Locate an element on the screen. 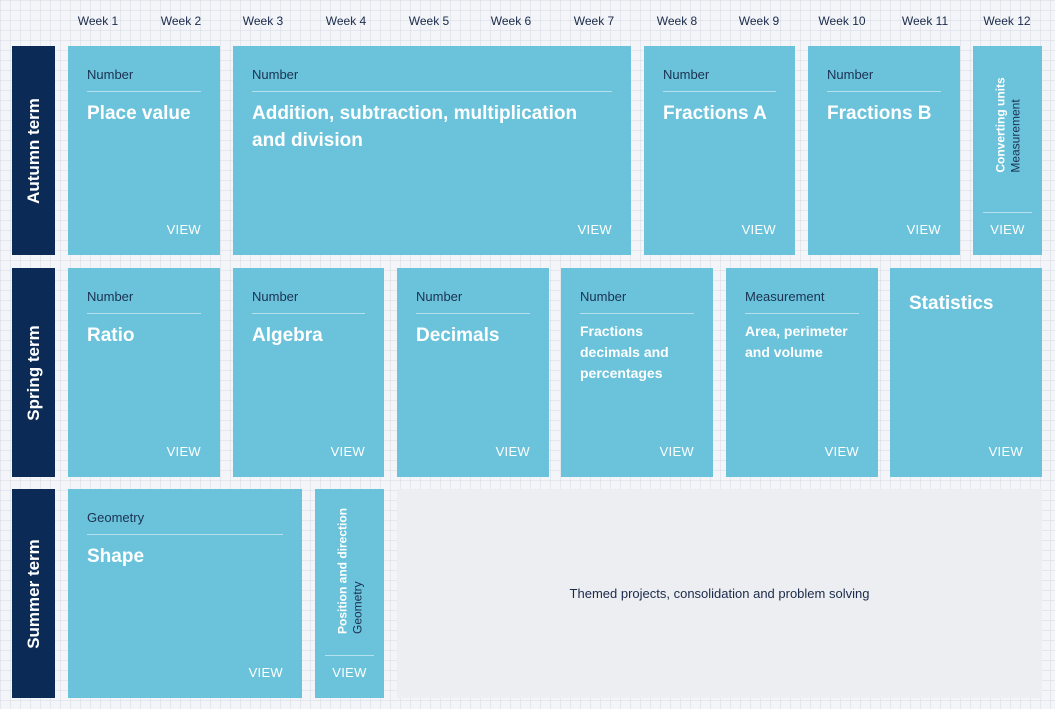 The image size is (1055, 709). week-label: Week 3 is located at coordinates (263, 21).